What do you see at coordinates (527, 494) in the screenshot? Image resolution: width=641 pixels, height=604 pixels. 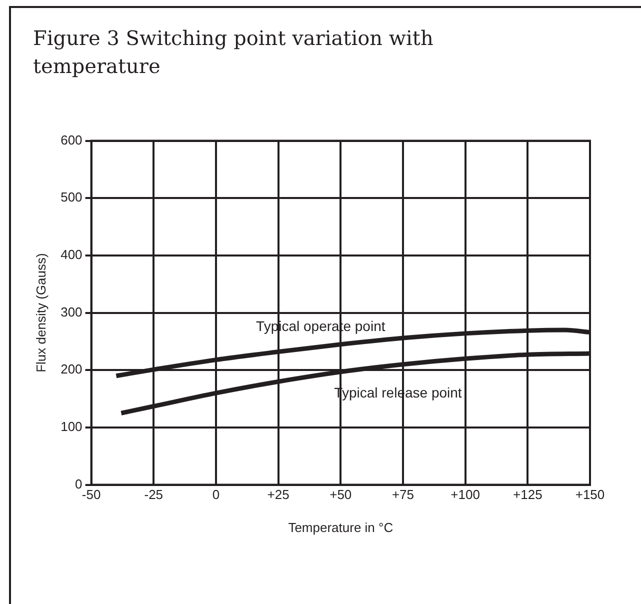 I see `x-tick-label: +125` at bounding box center [527, 494].